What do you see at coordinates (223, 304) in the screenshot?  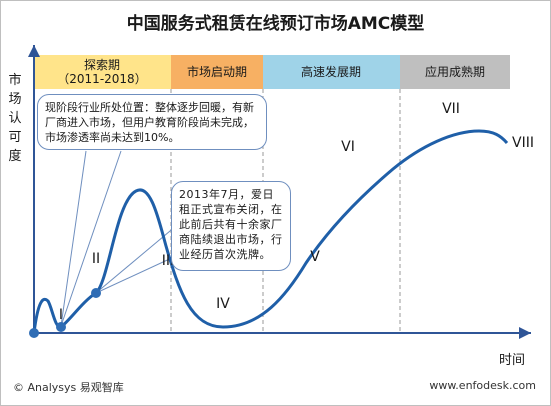 I see `stage-label-4: IV` at bounding box center [223, 304].